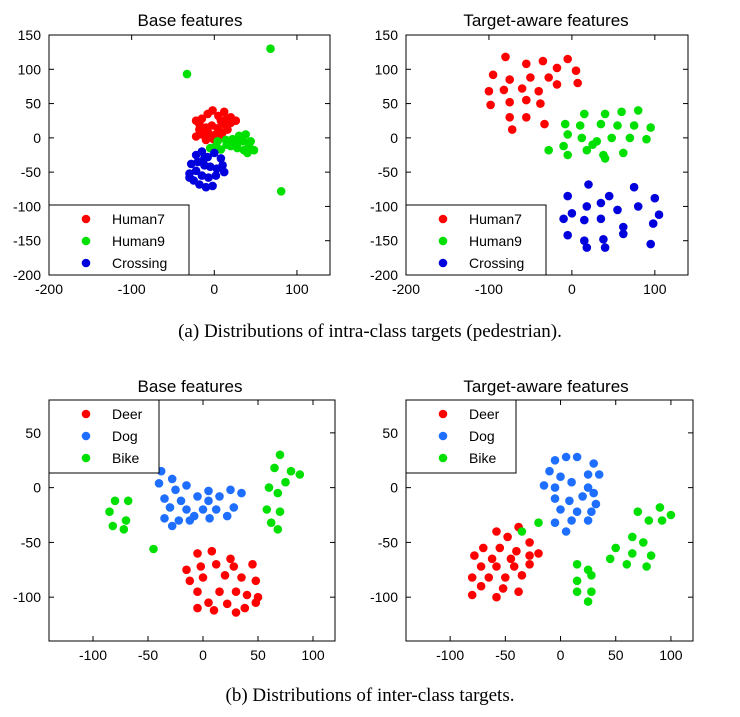 This screenshot has height=717, width=740. I want to click on legend-label: Human7, so click(138, 219).